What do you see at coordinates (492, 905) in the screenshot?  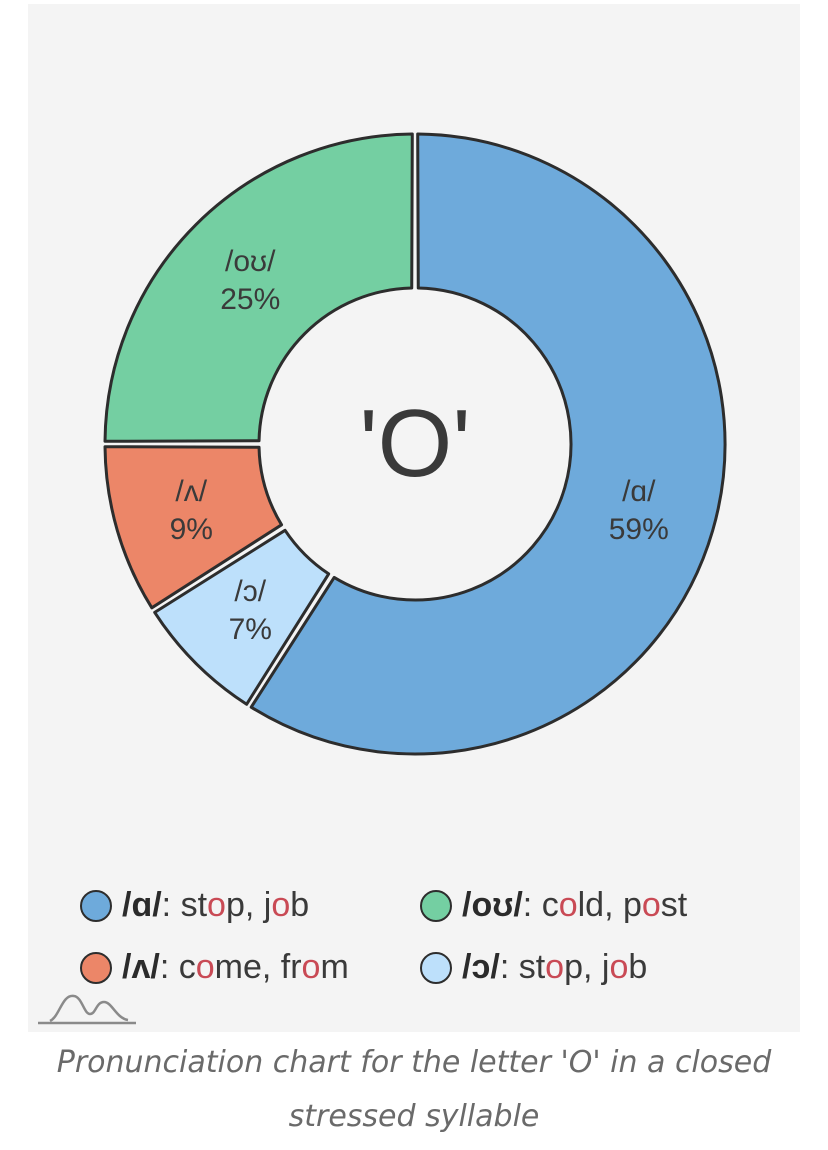 I see `legend-ipa: /oʊ/` at bounding box center [492, 905].